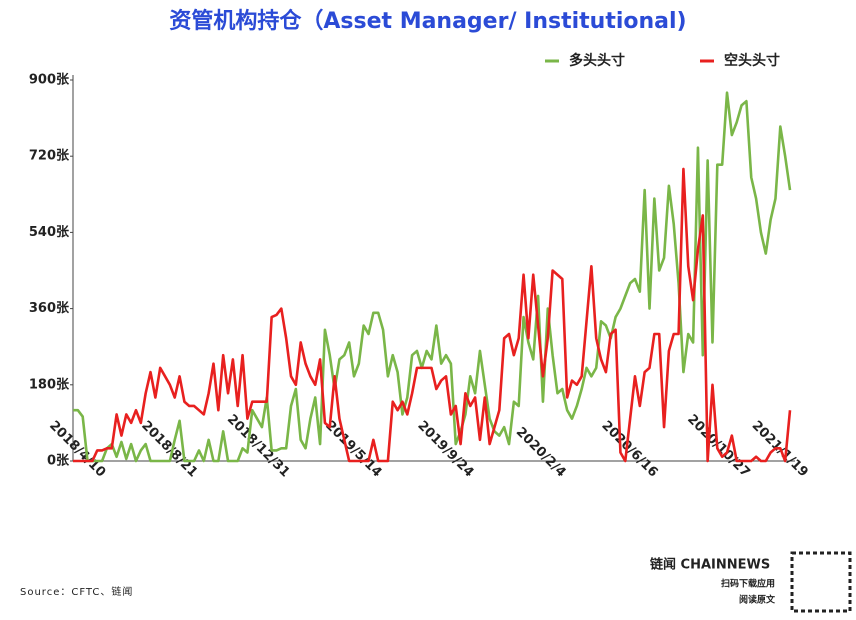 The height and width of the screenshot is (620, 856). I want to click on legend-label: 空头头寸, so click(752, 60).